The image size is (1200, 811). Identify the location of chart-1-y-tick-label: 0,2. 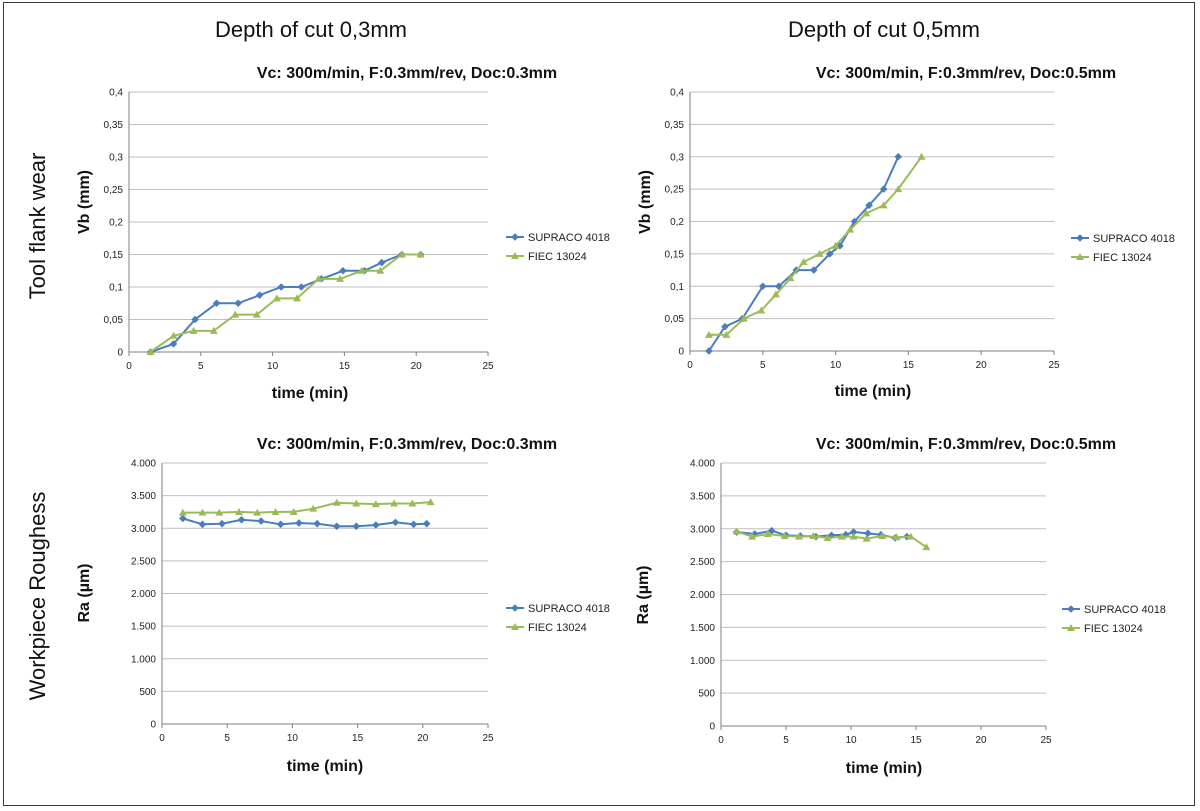
(116, 223).